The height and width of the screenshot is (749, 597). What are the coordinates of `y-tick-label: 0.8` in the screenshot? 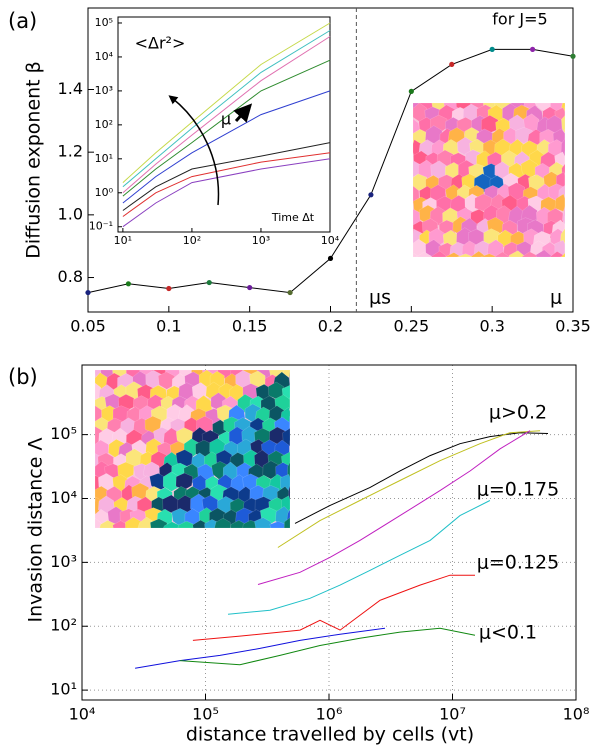 It's located at (70, 276).